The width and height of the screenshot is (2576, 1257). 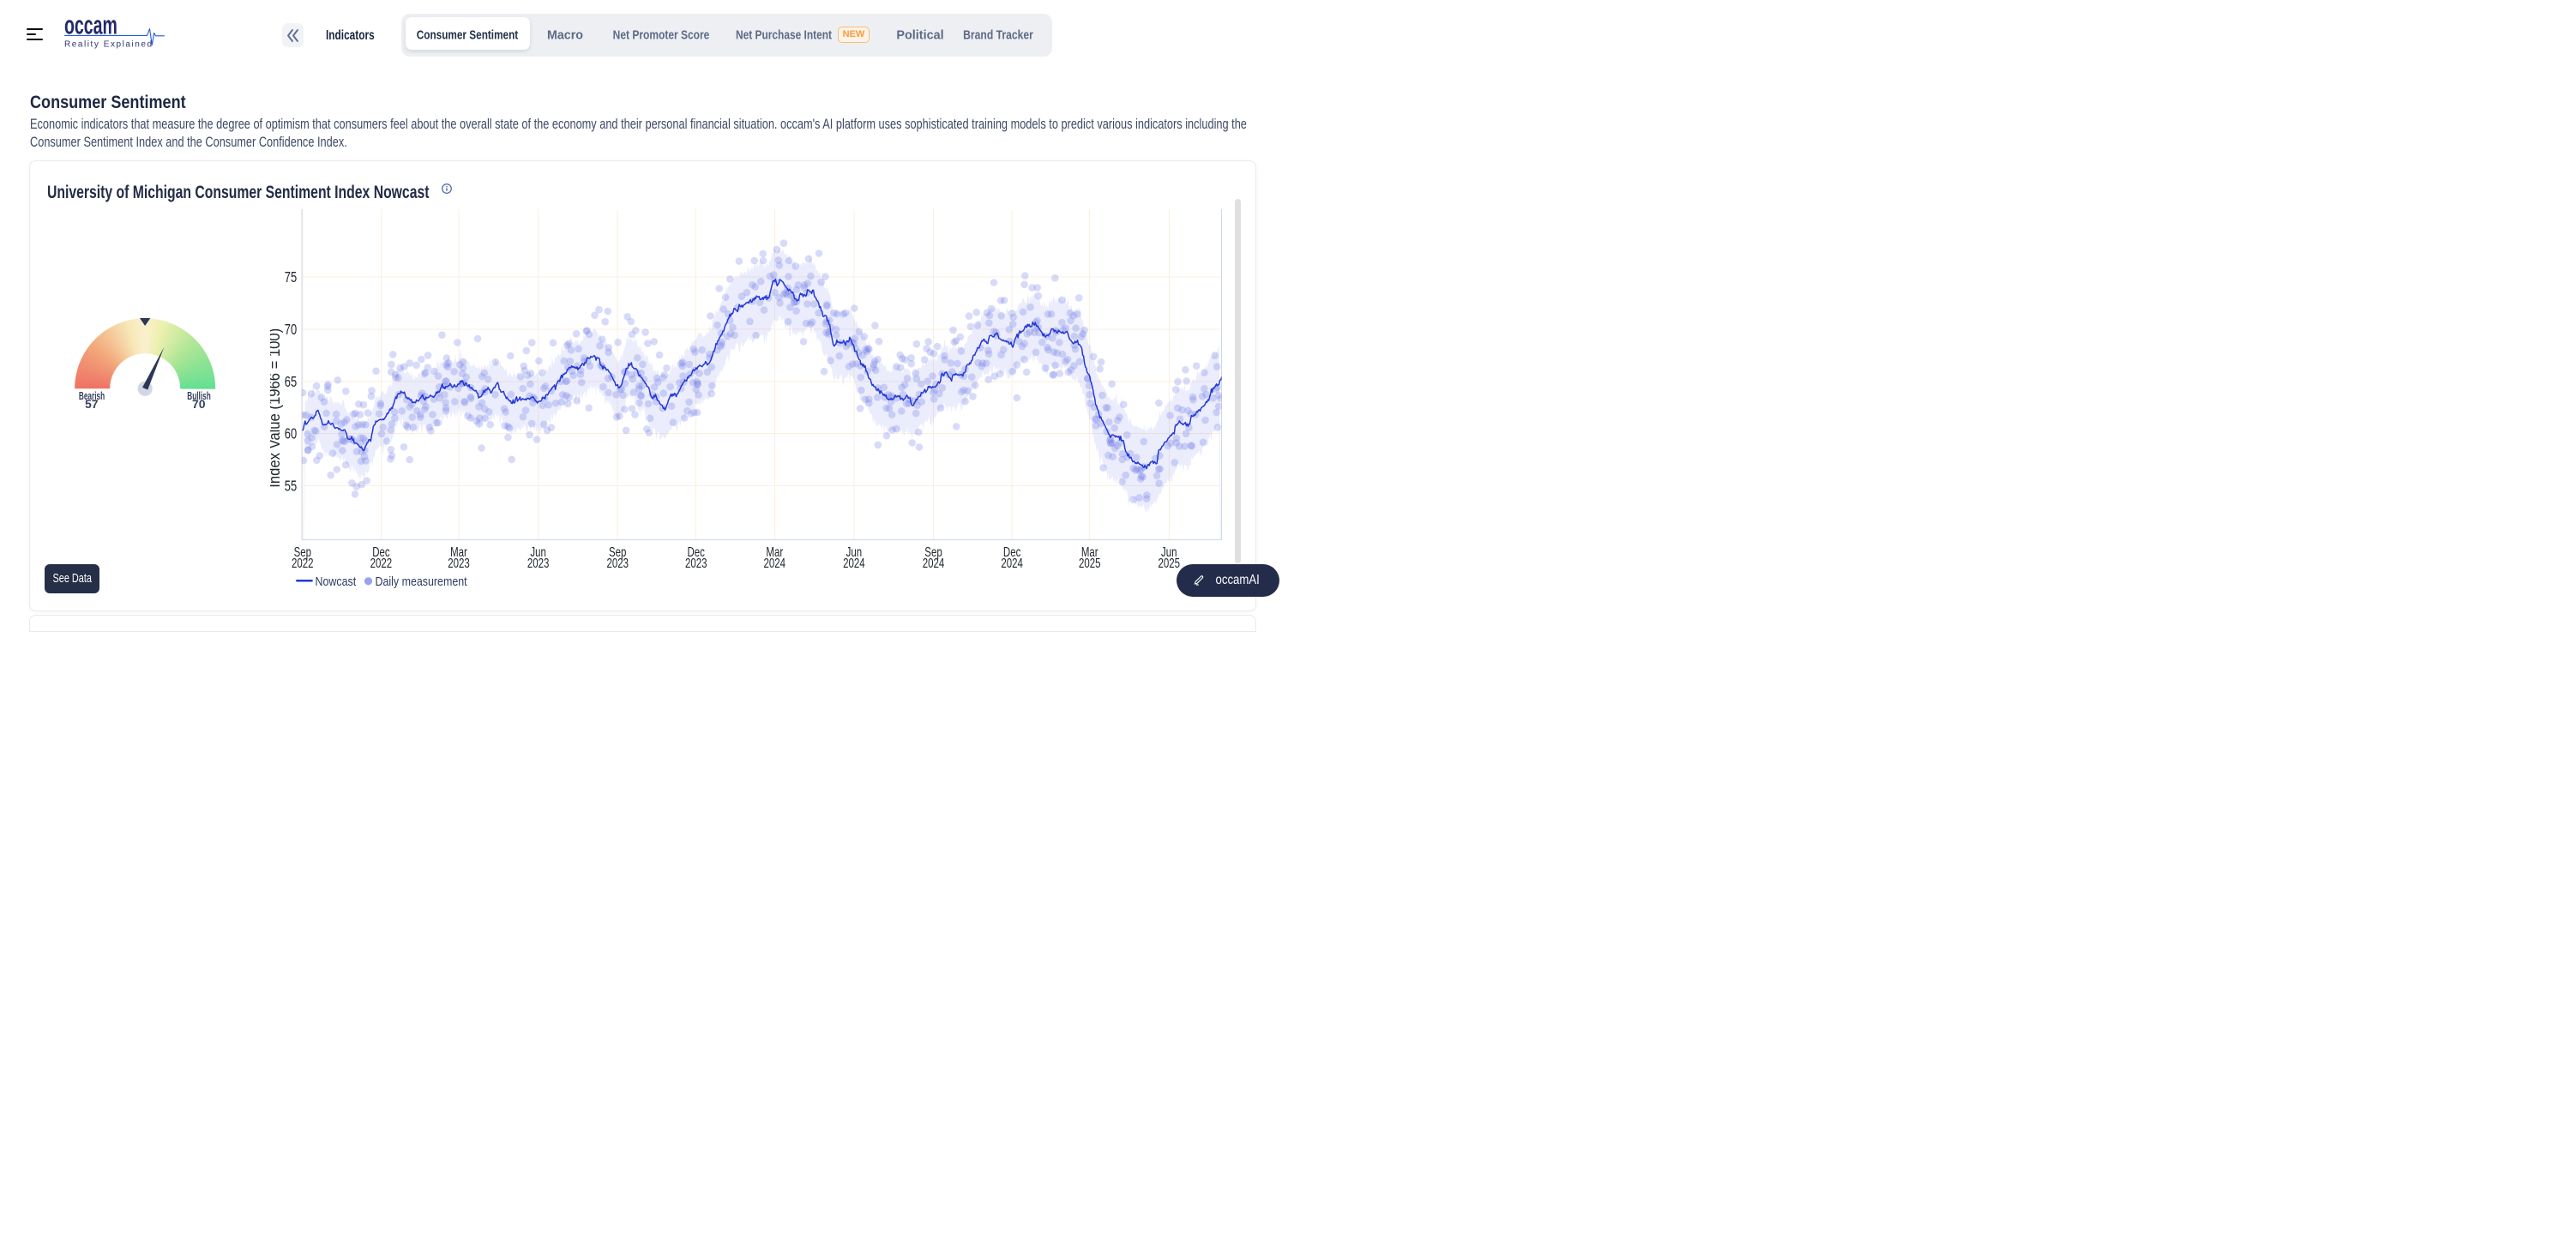 What do you see at coordinates (291, 434) in the screenshot?
I see `svg-text: 60` at bounding box center [291, 434].